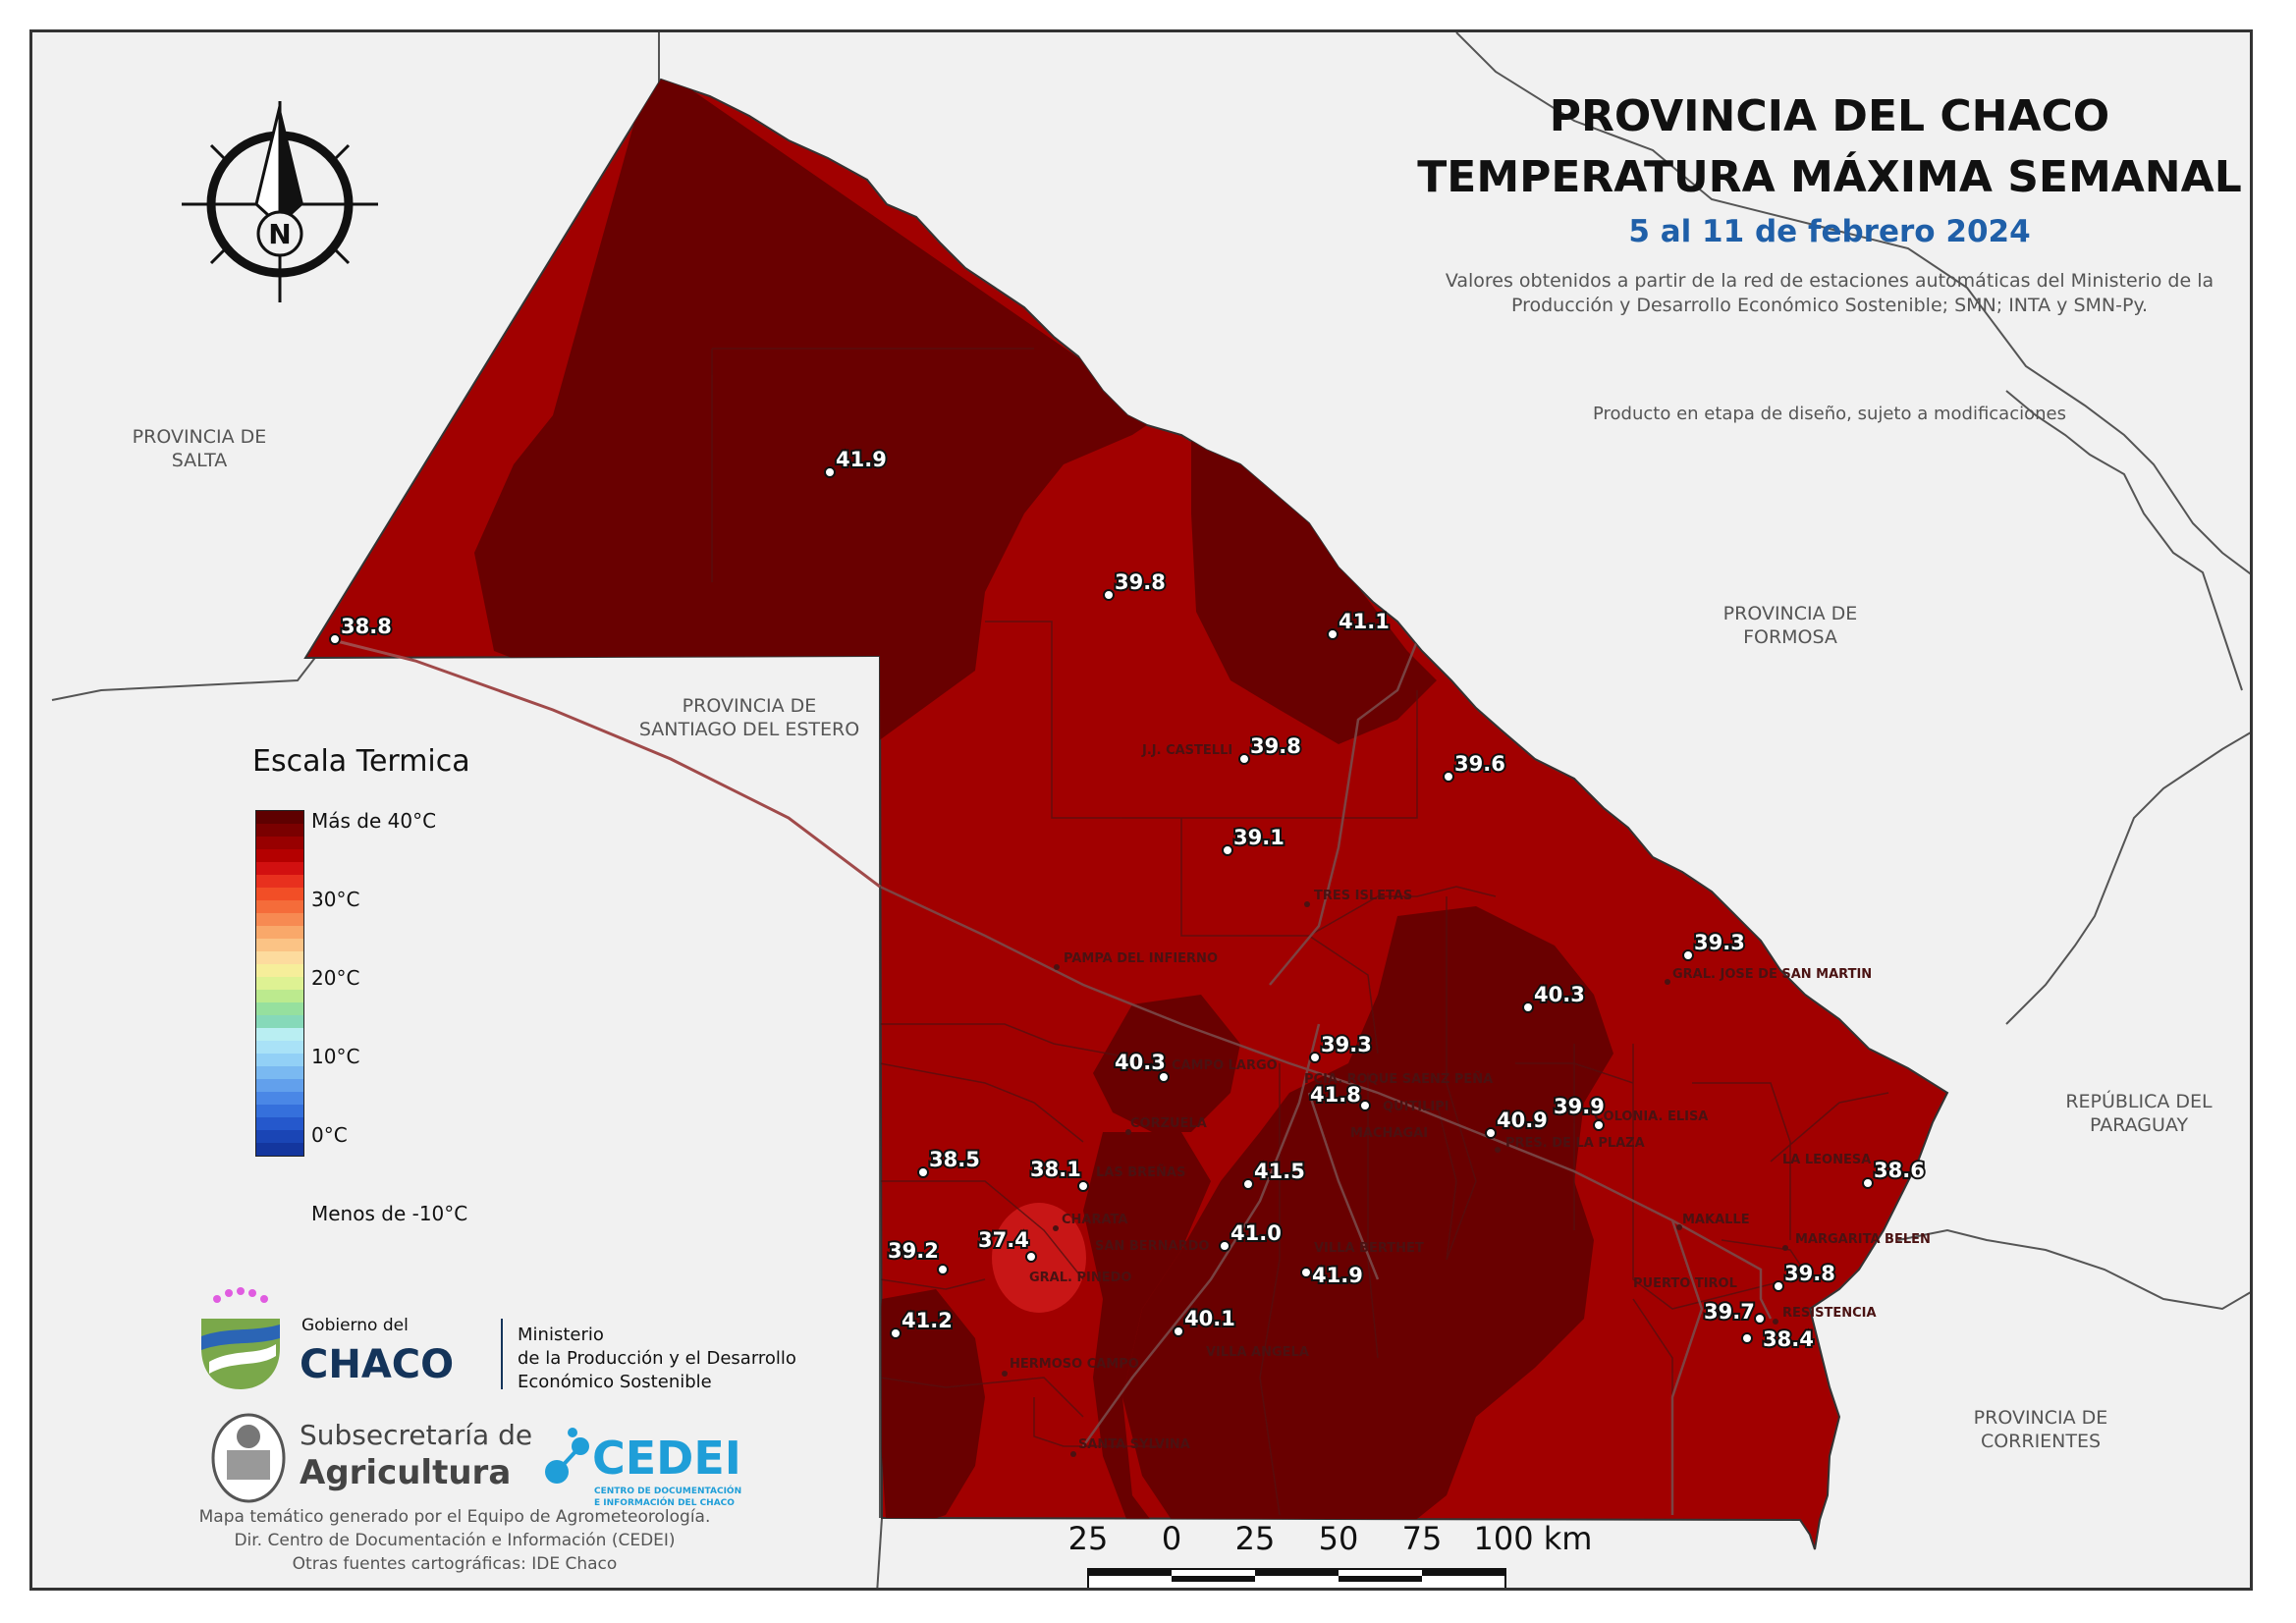  Describe the element at coordinates (416, 1435) in the screenshot. I see `subsecretaria-line1: Subsecretaría de` at that location.